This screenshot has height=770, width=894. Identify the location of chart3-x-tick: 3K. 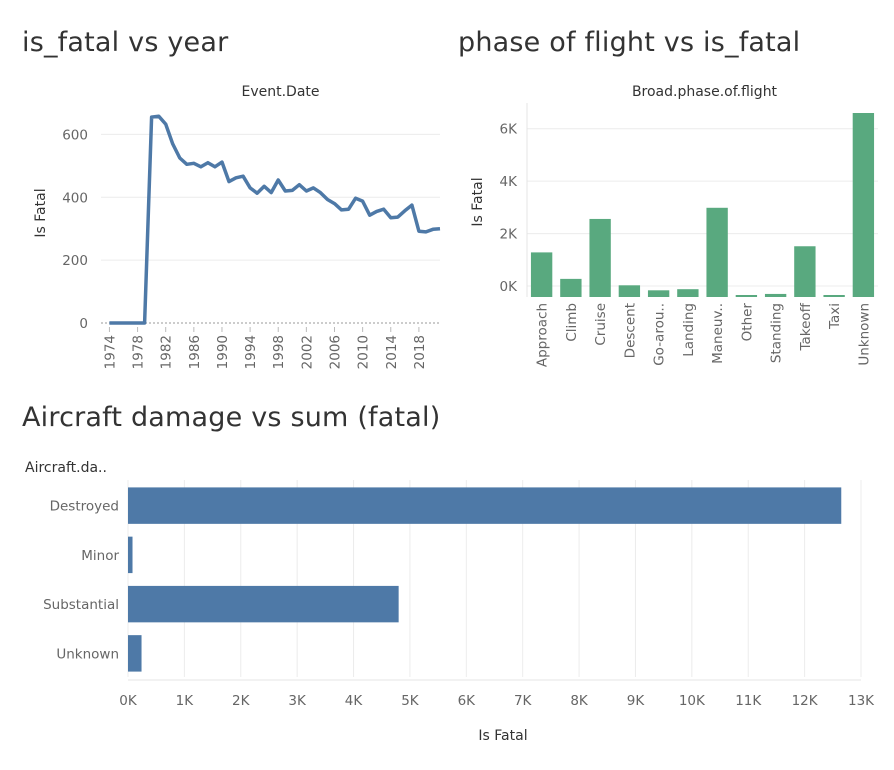
(297, 701).